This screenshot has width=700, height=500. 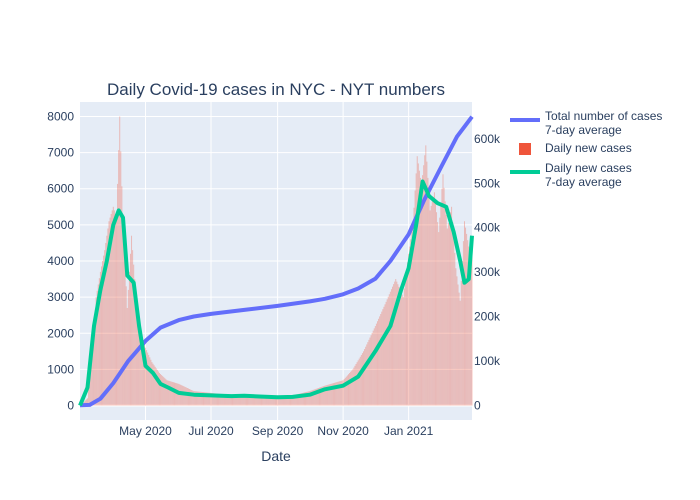 What do you see at coordinates (60, 297) in the screenshot?
I see `y-tick-label: 3000` at bounding box center [60, 297].